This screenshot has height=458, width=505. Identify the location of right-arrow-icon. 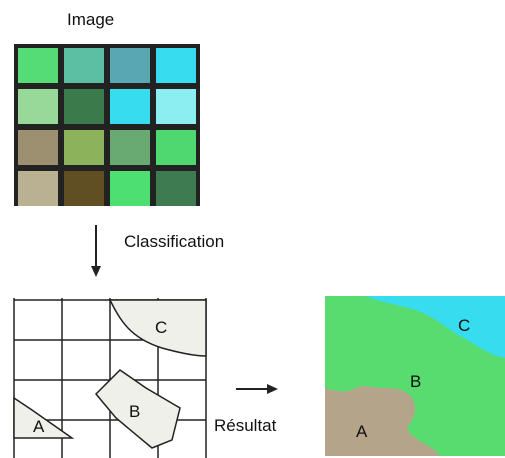
(257, 389).